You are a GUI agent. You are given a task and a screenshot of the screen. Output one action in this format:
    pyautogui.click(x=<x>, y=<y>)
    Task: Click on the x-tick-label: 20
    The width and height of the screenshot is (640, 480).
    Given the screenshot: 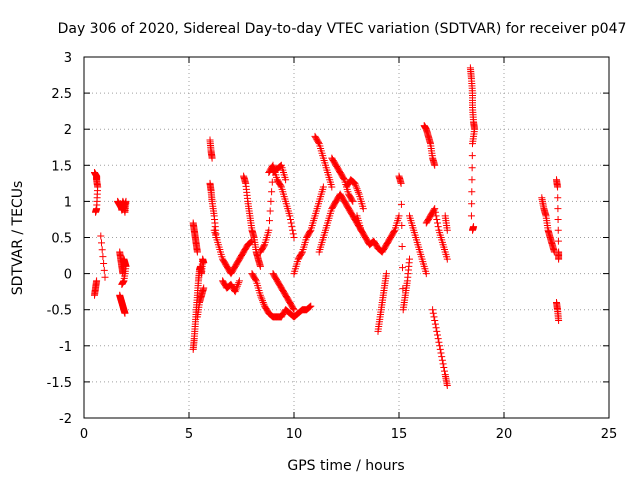 What is the action you would take?
    pyautogui.click(x=504, y=434)
    